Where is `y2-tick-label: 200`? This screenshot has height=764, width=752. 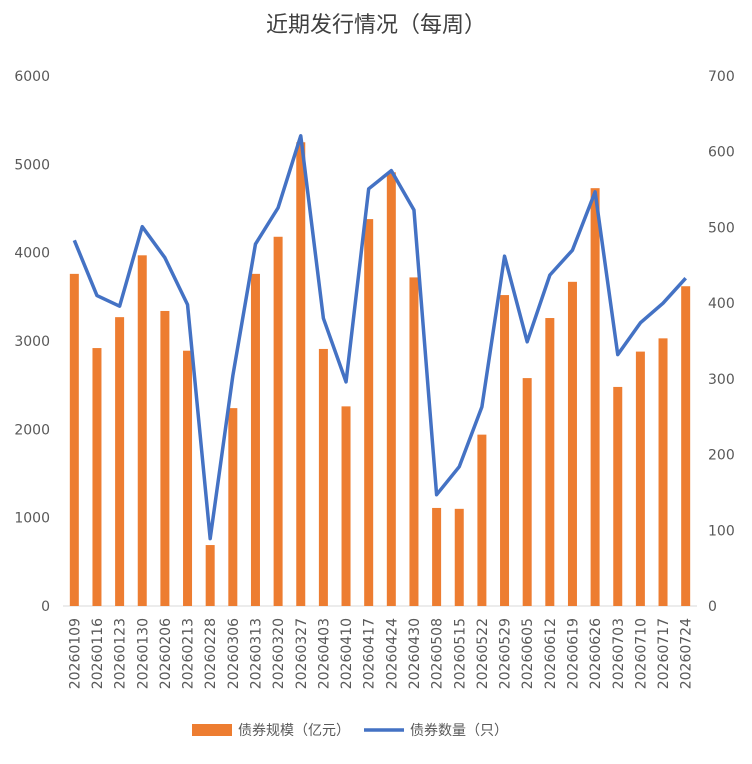
y2-tick-label: 200 is located at coordinates (721, 456).